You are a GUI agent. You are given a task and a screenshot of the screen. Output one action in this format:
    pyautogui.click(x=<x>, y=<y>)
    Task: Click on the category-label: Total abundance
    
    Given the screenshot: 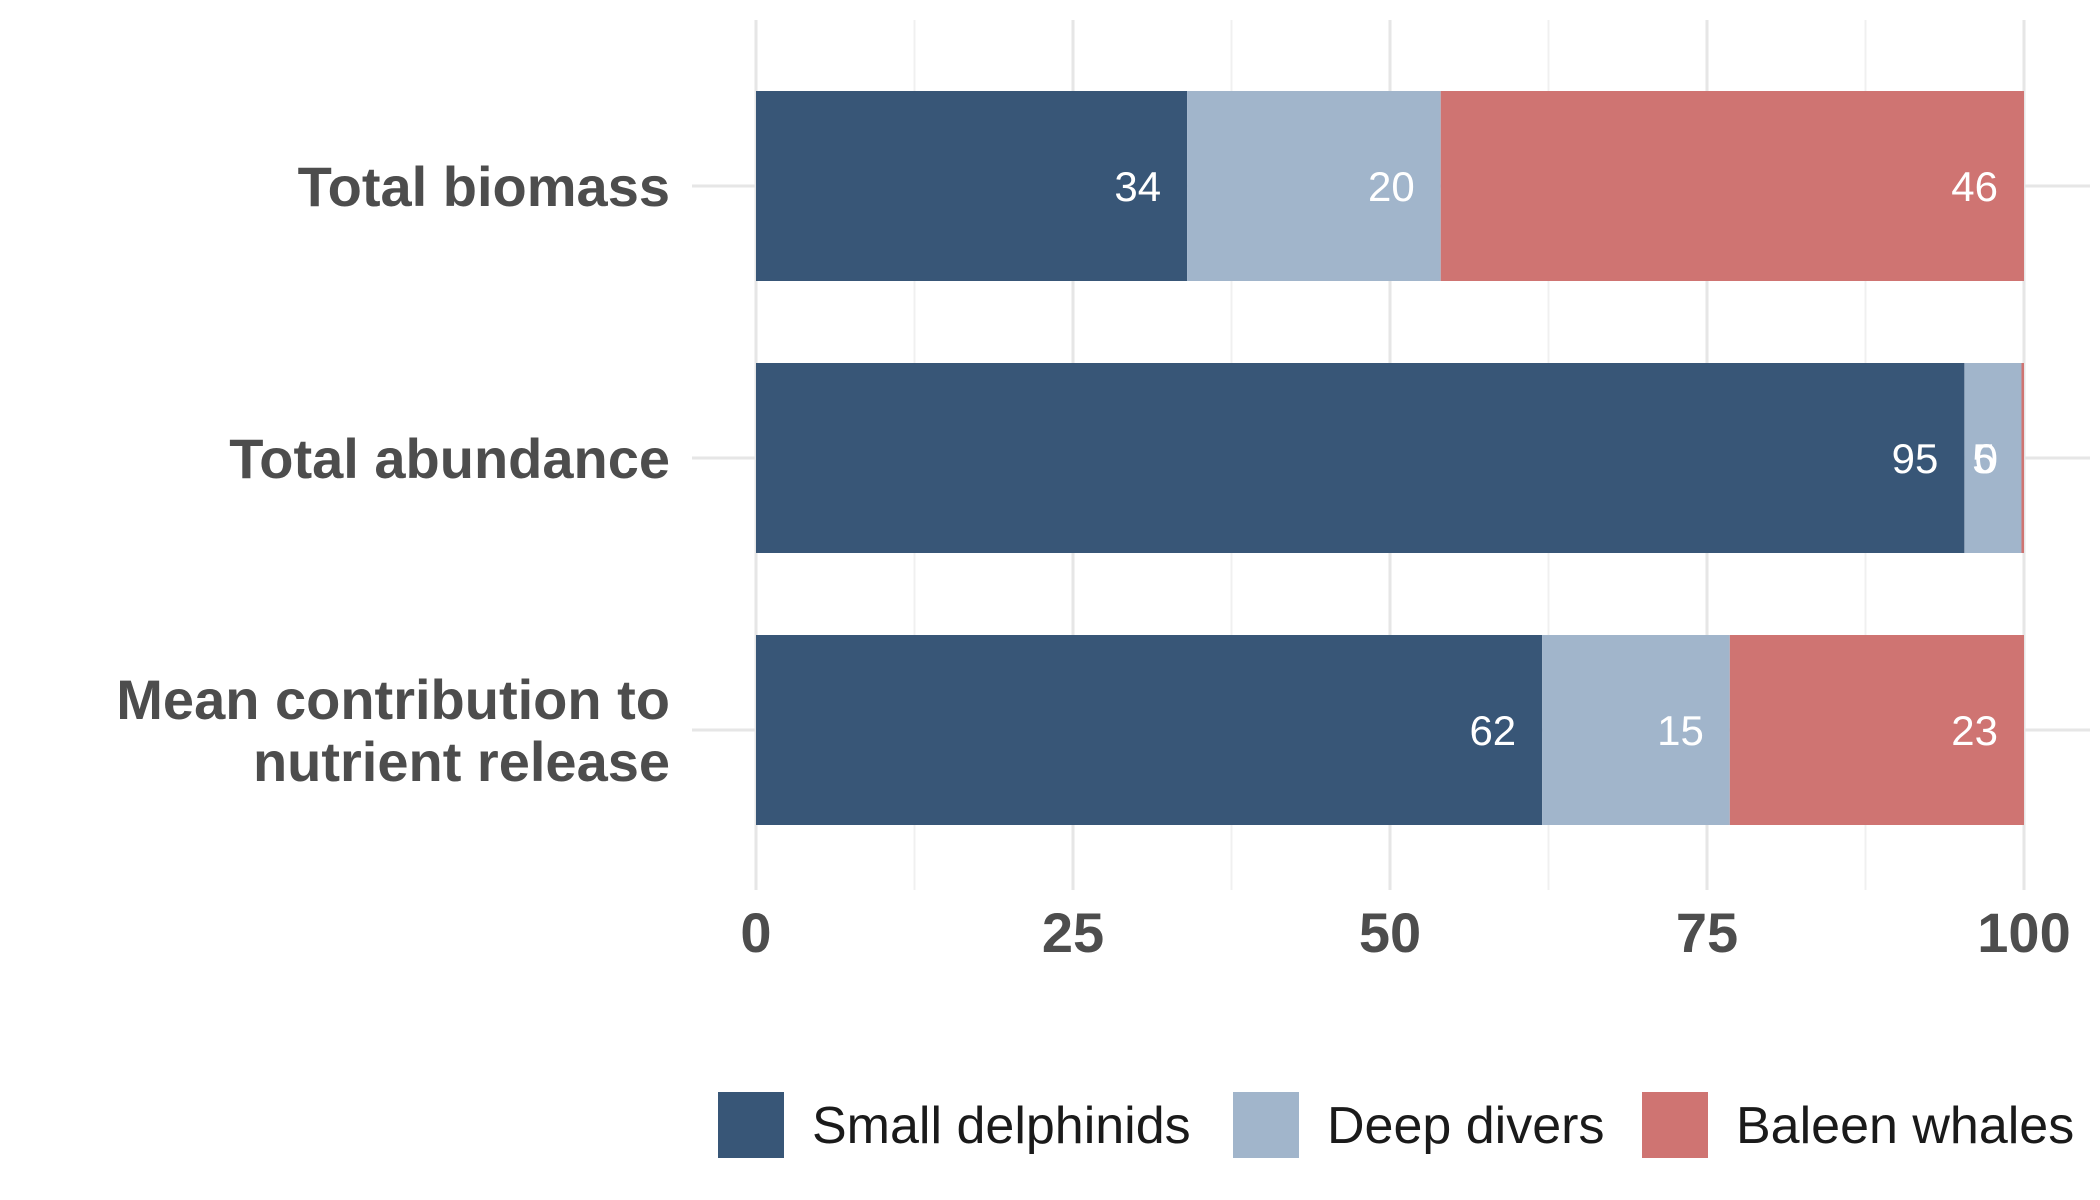 What is the action you would take?
    pyautogui.click(x=449, y=458)
    